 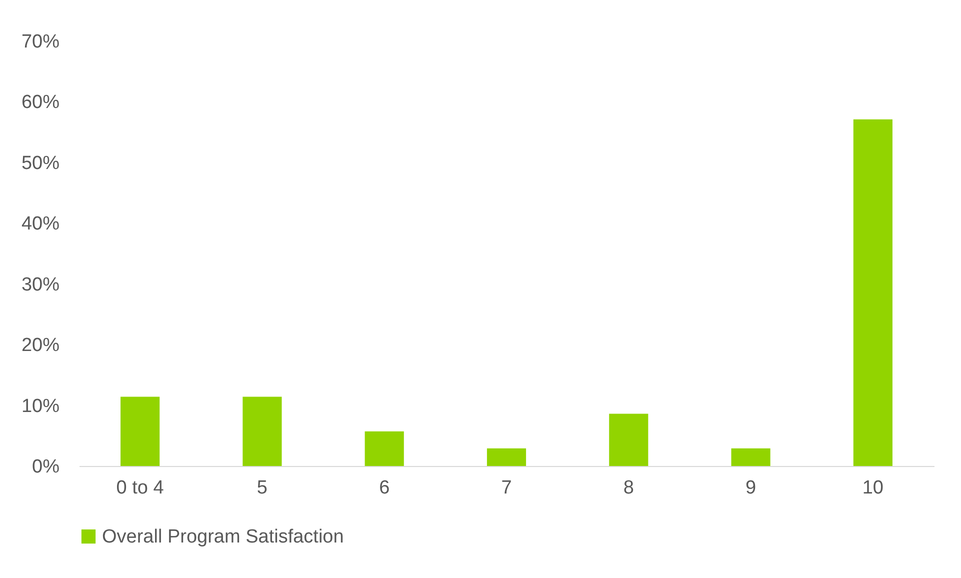 What do you see at coordinates (628, 488) in the screenshot?
I see `x-tick-label: 8` at bounding box center [628, 488].